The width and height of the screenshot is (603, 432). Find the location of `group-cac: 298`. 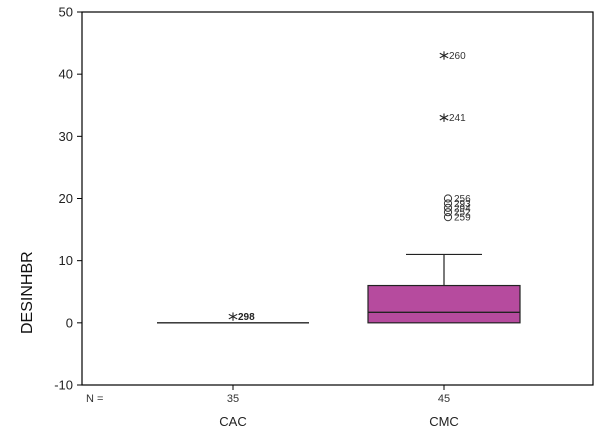

group-cac: 298 is located at coordinates (233, 318).